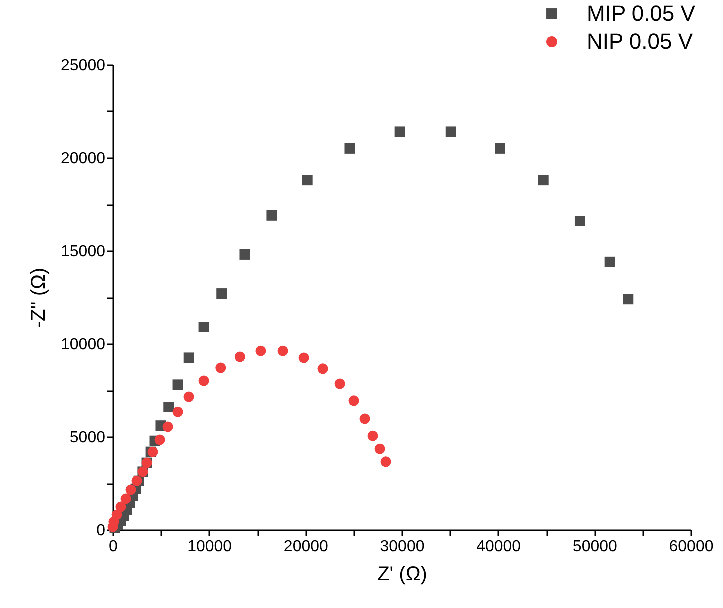  Describe the element at coordinates (402, 547) in the screenshot. I see `x-tick-label: 30000` at that location.